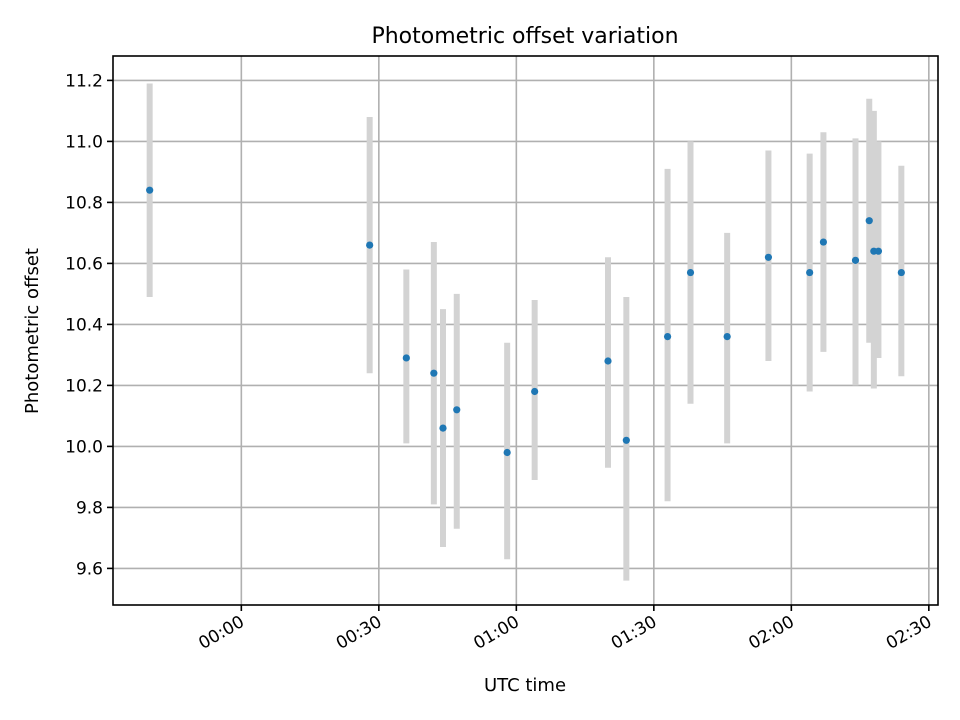 The width and height of the screenshot is (960, 720). I want to click on chart-title: Photometric offset variation, so click(524, 36).